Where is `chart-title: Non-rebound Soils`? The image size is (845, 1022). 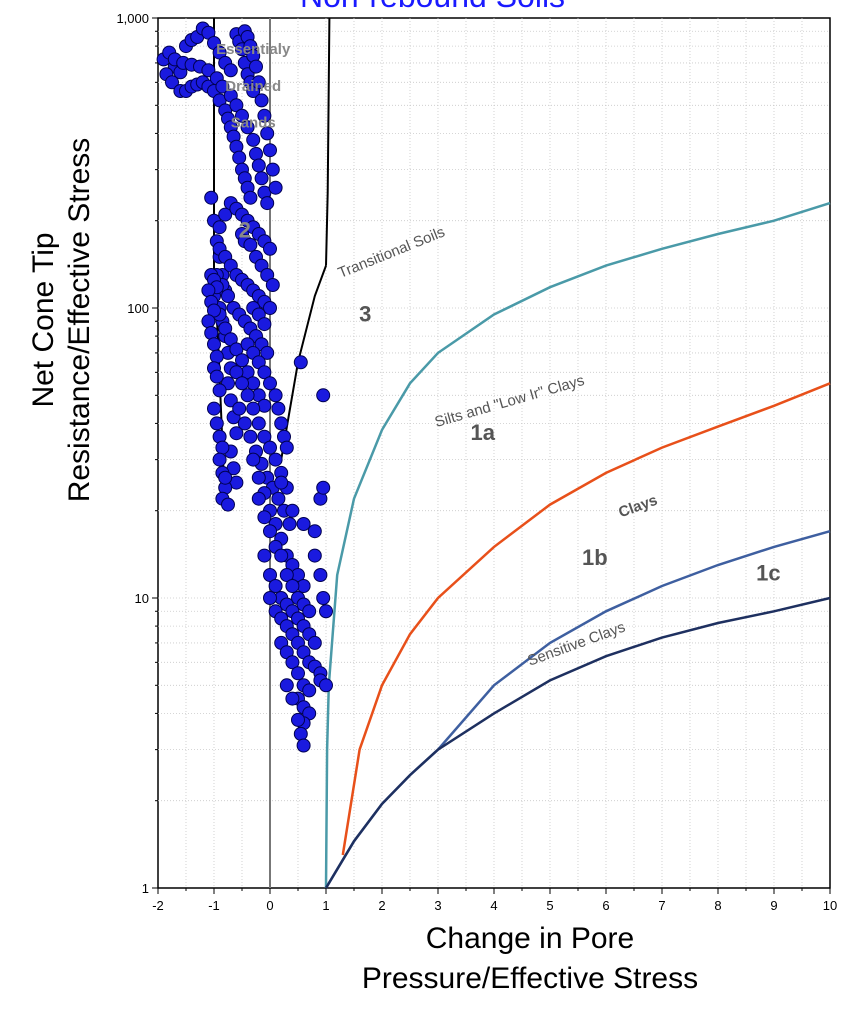 chart-title: Non-rebound Soils is located at coordinates (432, 7).